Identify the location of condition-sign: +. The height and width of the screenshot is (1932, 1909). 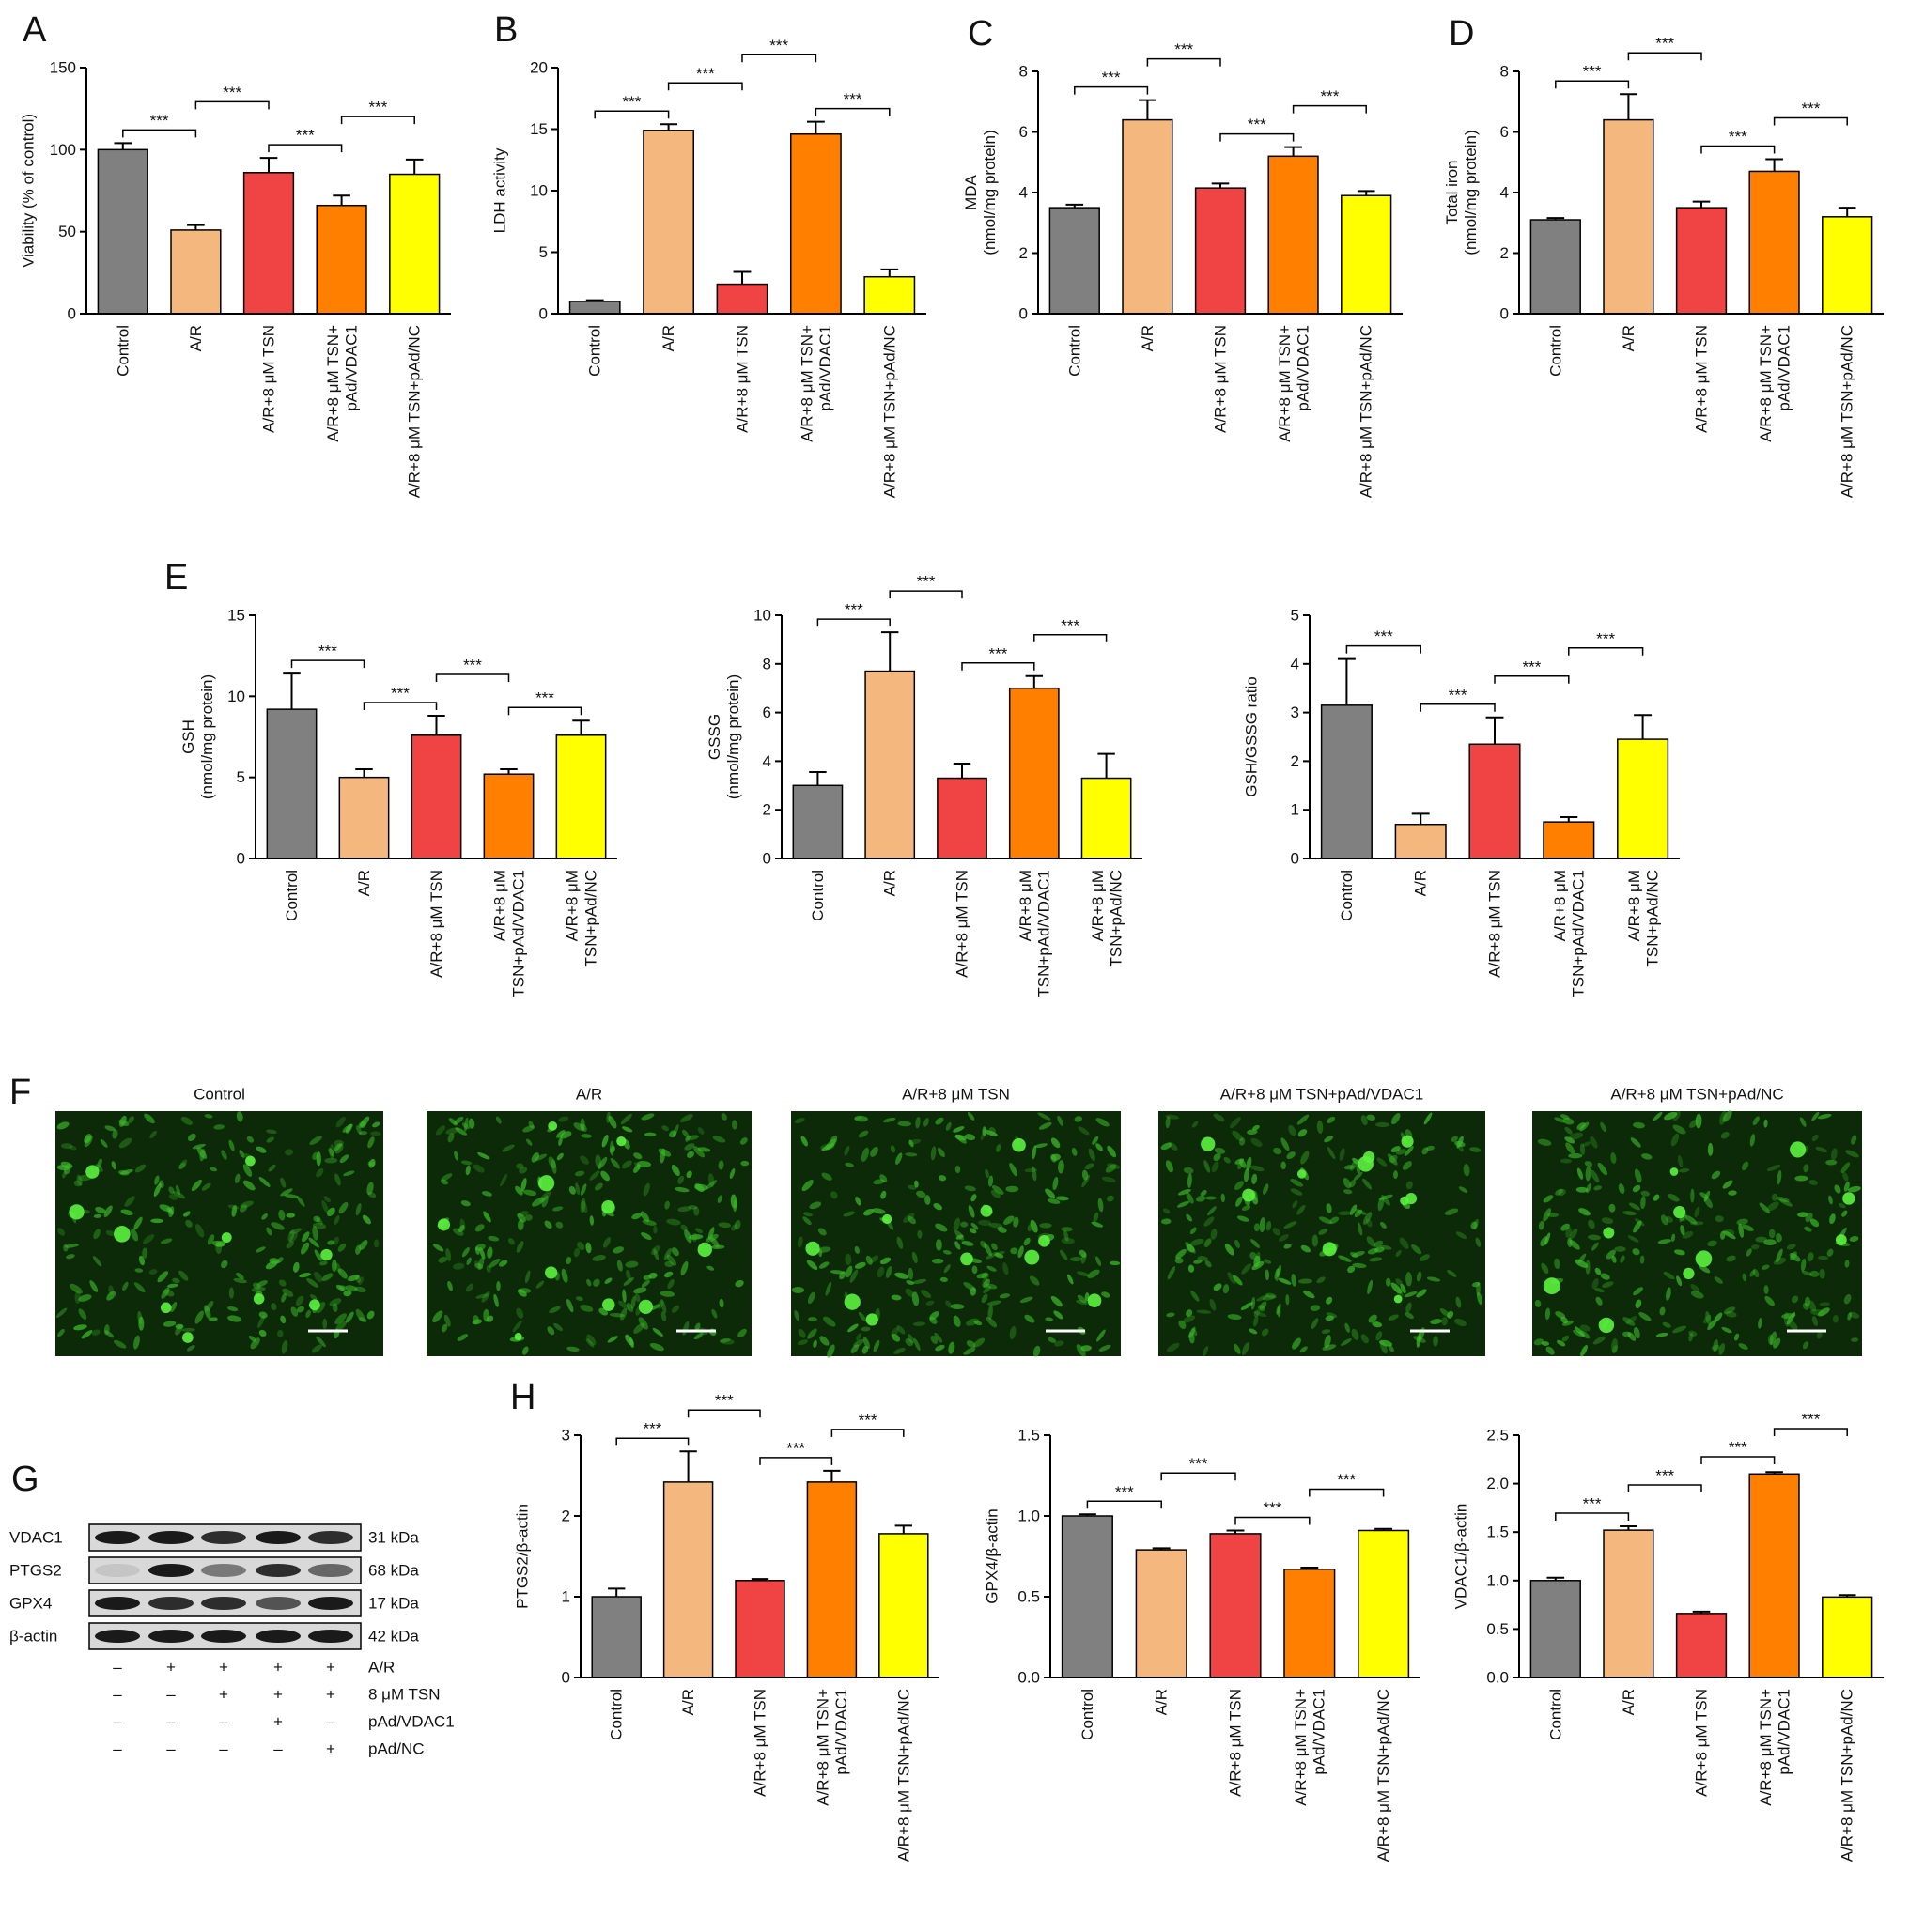
(278, 1722).